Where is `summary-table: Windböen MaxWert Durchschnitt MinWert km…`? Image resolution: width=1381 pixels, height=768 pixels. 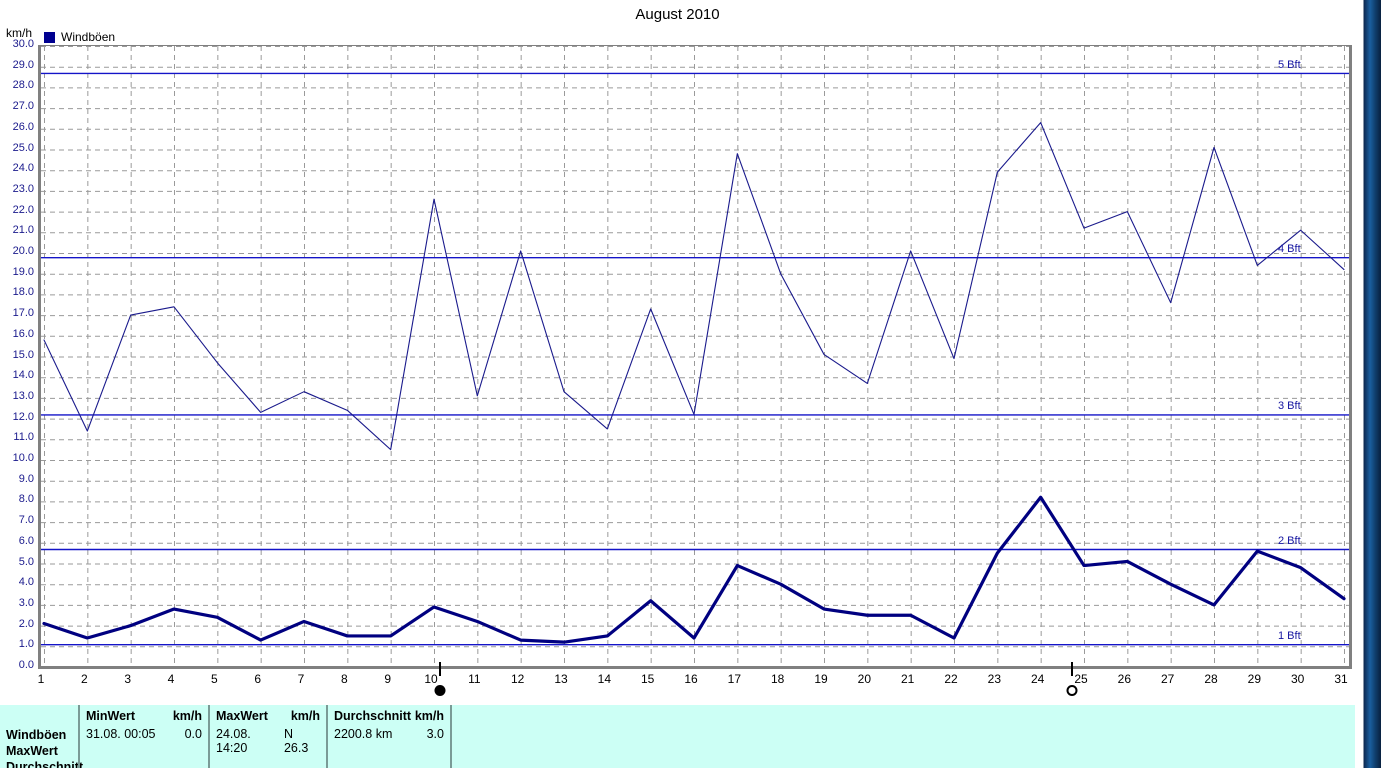 summary-table: Windböen MaxWert Durchschnitt MinWert km… is located at coordinates (677, 736).